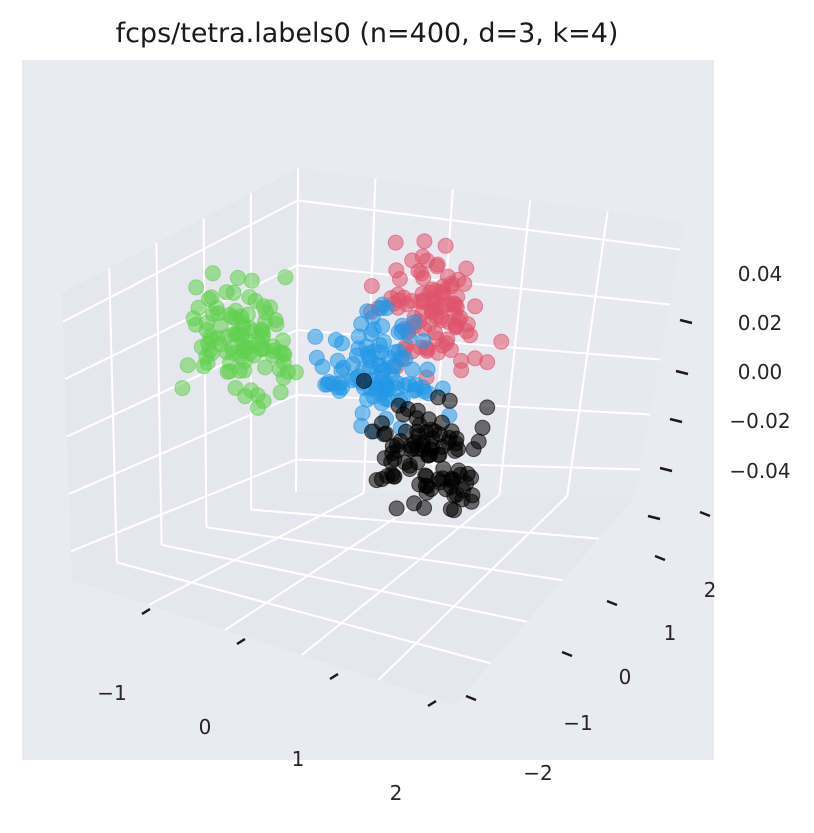  Describe the element at coordinates (205, 727) in the screenshot. I see `tick-label: 0` at that location.